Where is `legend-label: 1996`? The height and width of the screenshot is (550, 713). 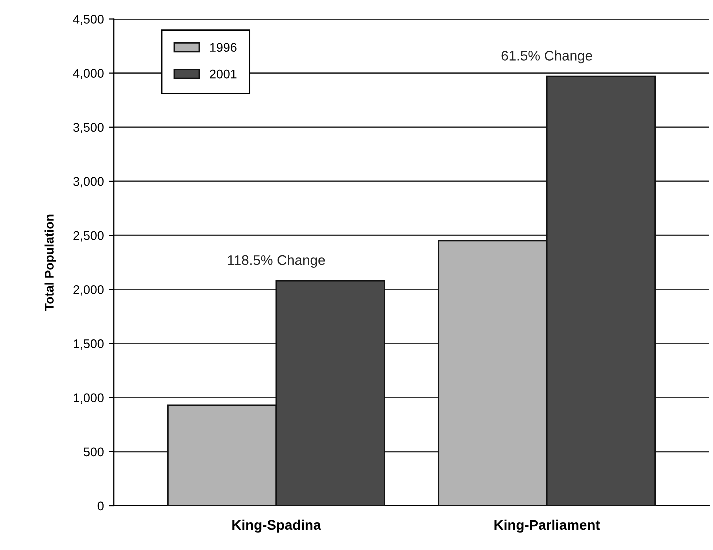 legend-label: 1996 is located at coordinates (223, 47).